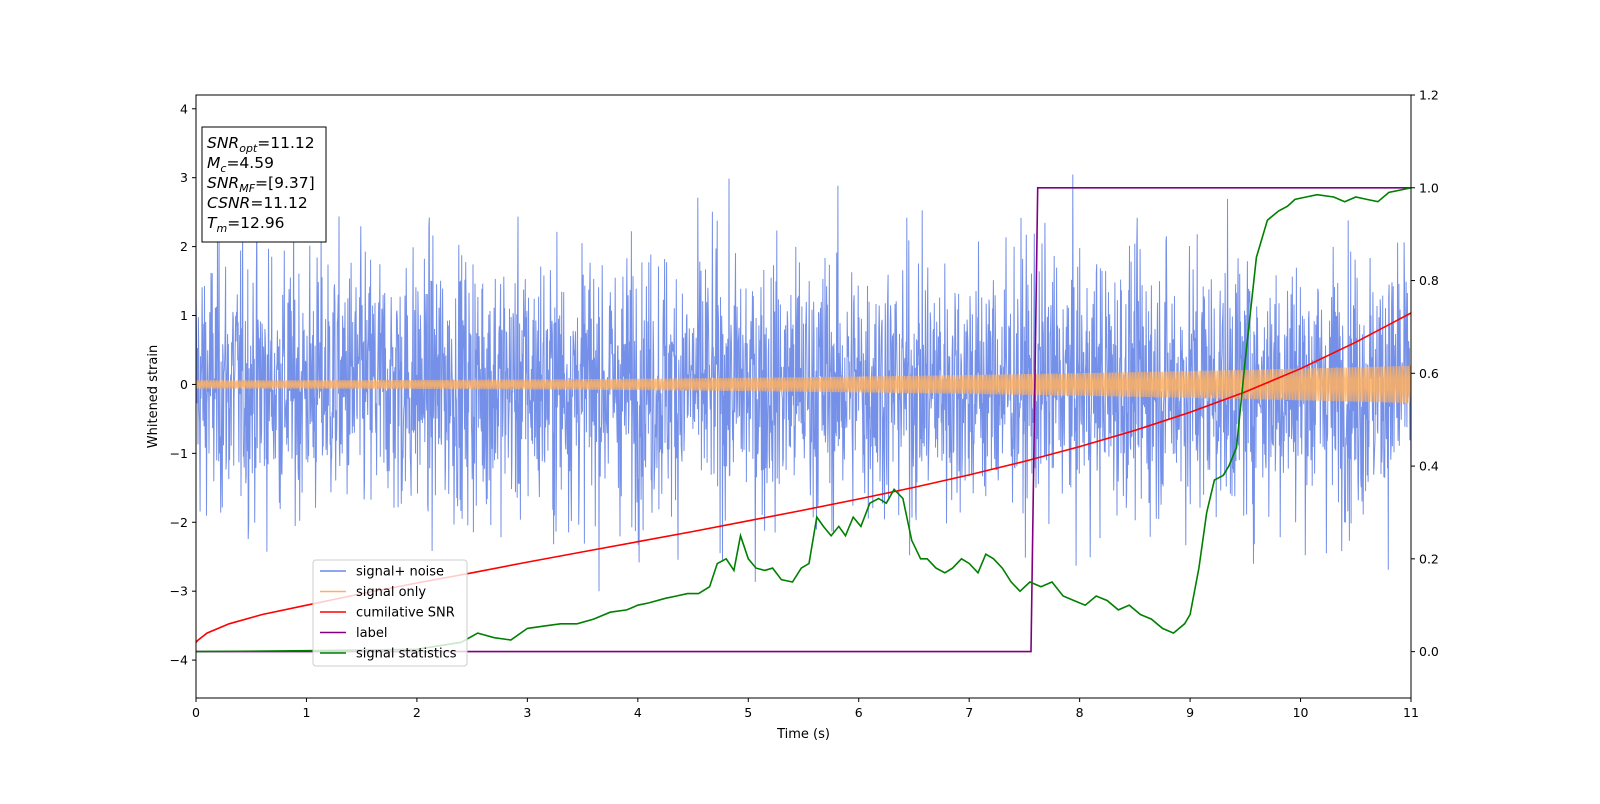 The height and width of the screenshot is (804, 1600). I want to click on legend-label-signal-only: signal only, so click(391, 592).